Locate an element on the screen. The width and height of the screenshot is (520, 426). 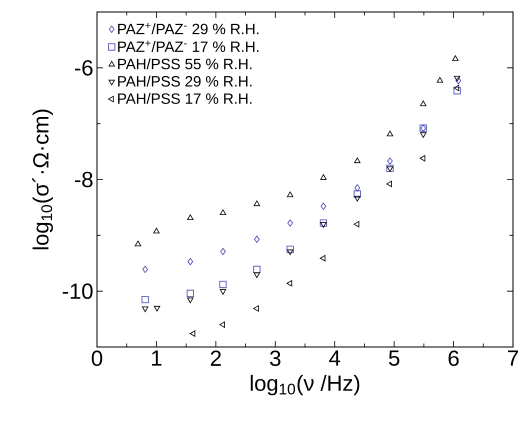
y-tick-label: -10 is located at coordinates (77, 291).